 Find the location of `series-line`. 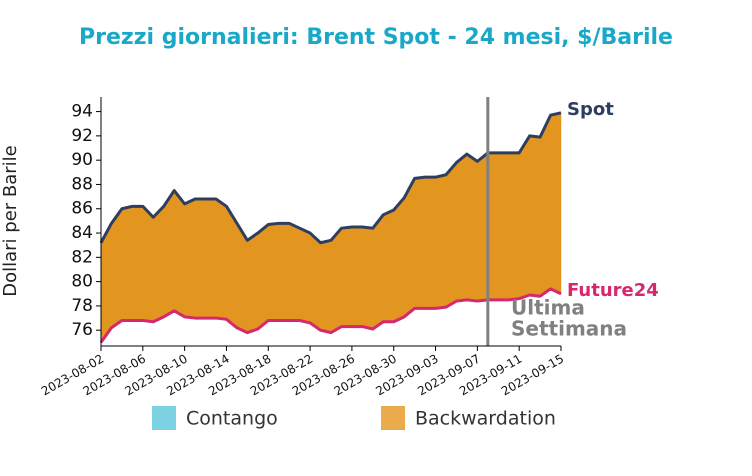

series-line is located at coordinates (330, 315).